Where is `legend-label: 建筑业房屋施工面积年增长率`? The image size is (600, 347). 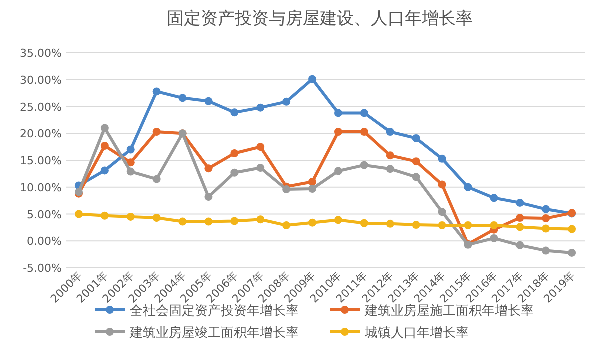 legend-label: 建筑业房屋施工面积年增长率 is located at coordinates (449, 311).